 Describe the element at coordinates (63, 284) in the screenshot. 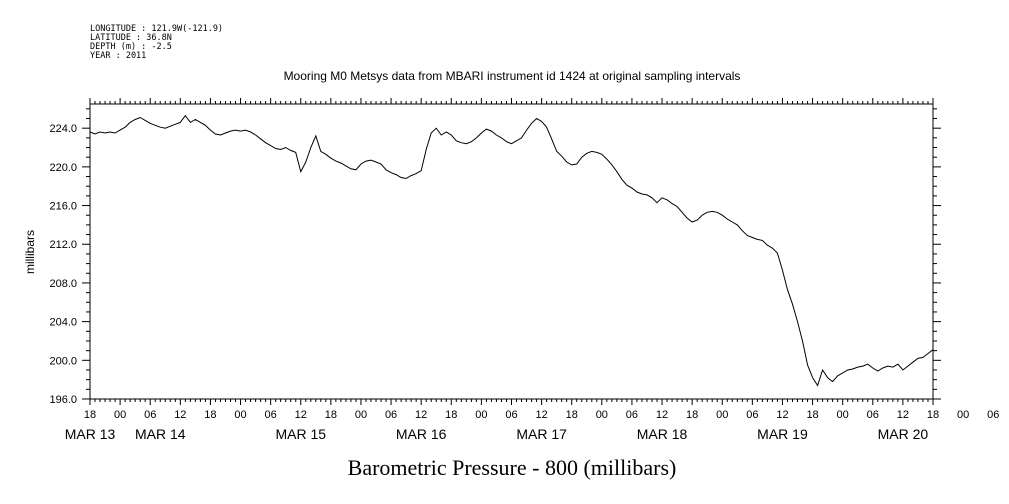

I see `y-tick-label: 208.0` at that location.